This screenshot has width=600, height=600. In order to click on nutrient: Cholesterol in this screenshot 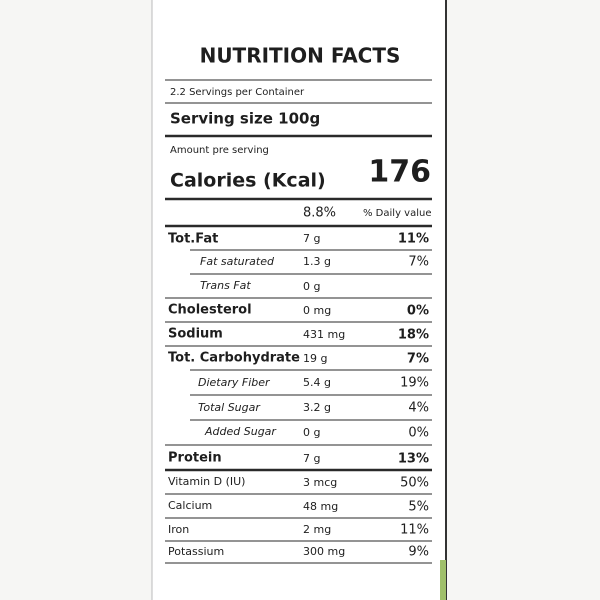, I will do `click(210, 310)`.